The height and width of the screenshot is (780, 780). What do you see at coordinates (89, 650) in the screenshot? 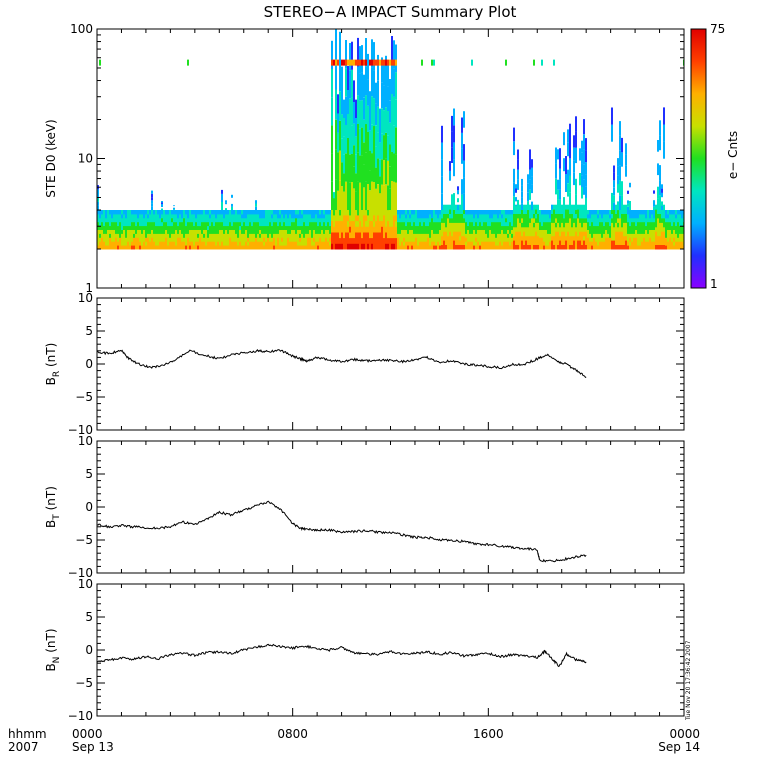
I see `panel-3-ytick: 0` at bounding box center [89, 650].